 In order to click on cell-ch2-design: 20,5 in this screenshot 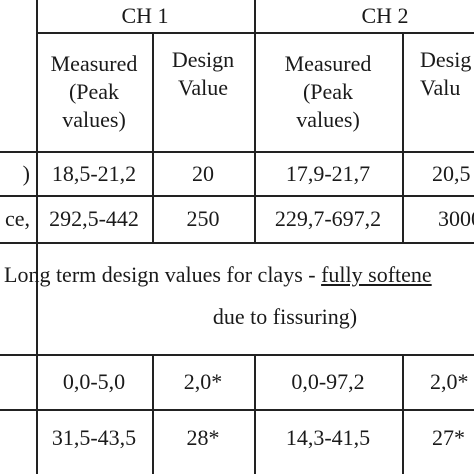, I will do `click(451, 173)`.